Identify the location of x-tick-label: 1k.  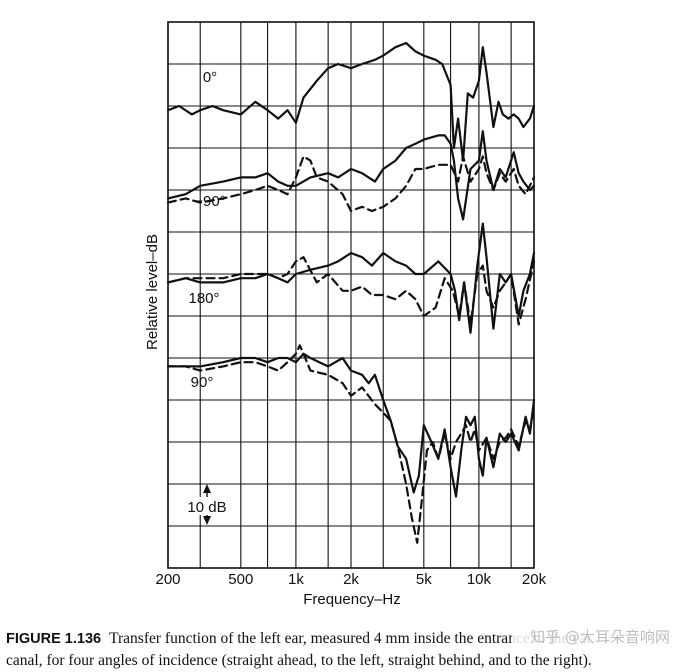
(296, 579).